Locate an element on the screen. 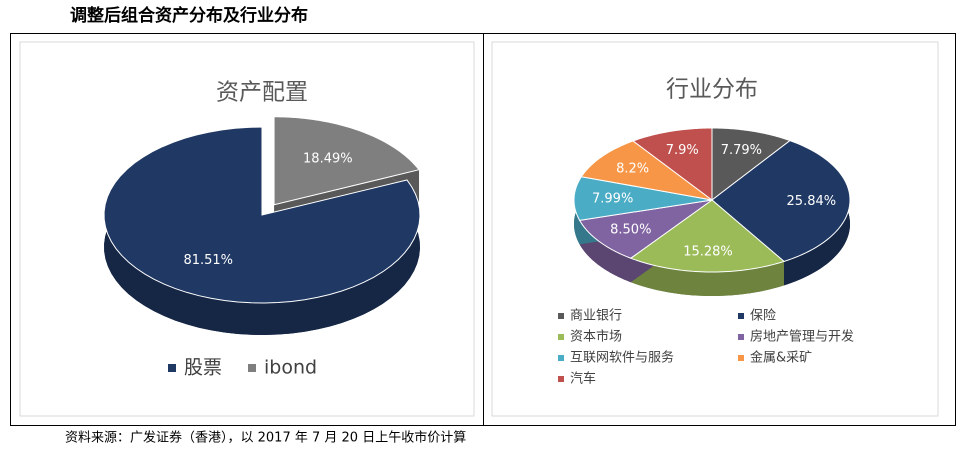  data-label: 7.9% is located at coordinates (682, 150).